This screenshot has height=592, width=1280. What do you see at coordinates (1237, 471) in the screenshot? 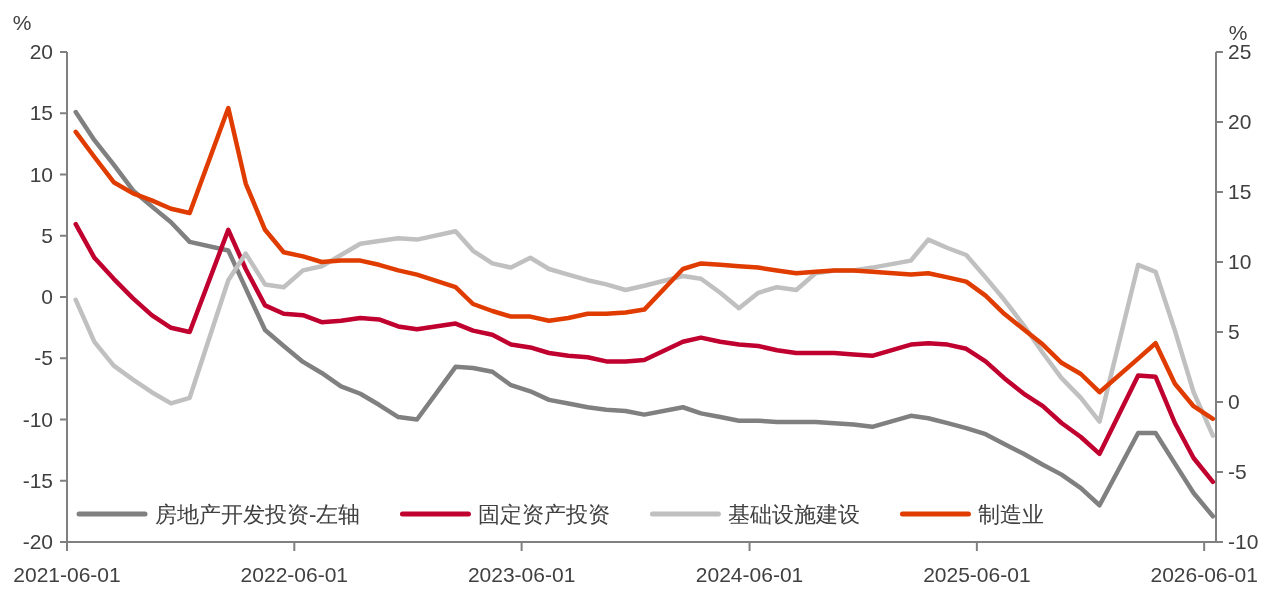
I see `y2-tick-label: -5` at bounding box center [1237, 471].